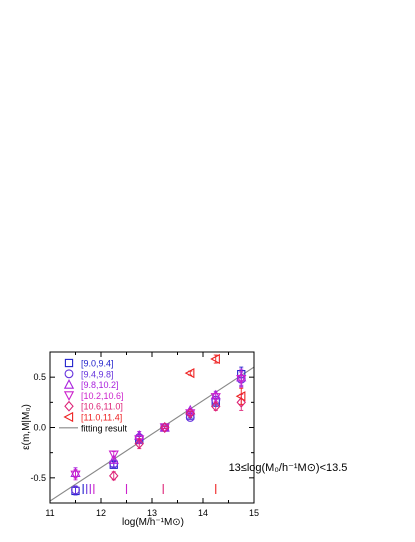 This screenshot has width=415, height=542. I want to click on legend-label: [10.6,11.0], so click(102, 407).